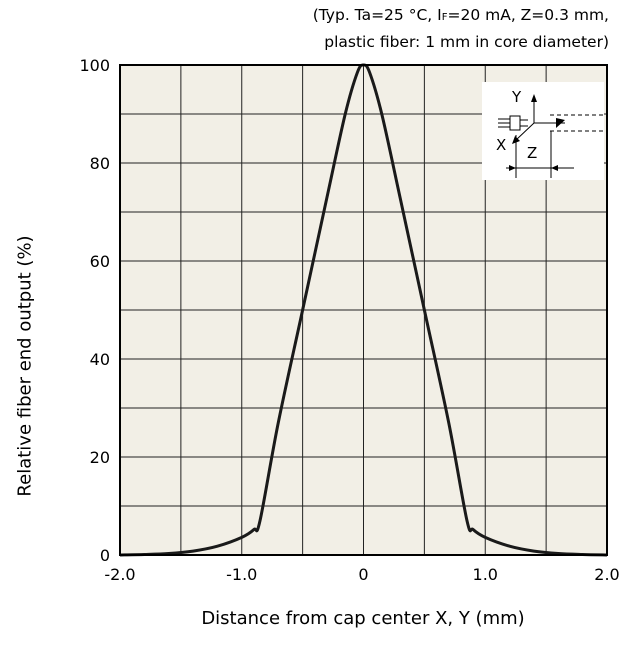  I want to click on y-tick-label: 0, so click(105, 555).